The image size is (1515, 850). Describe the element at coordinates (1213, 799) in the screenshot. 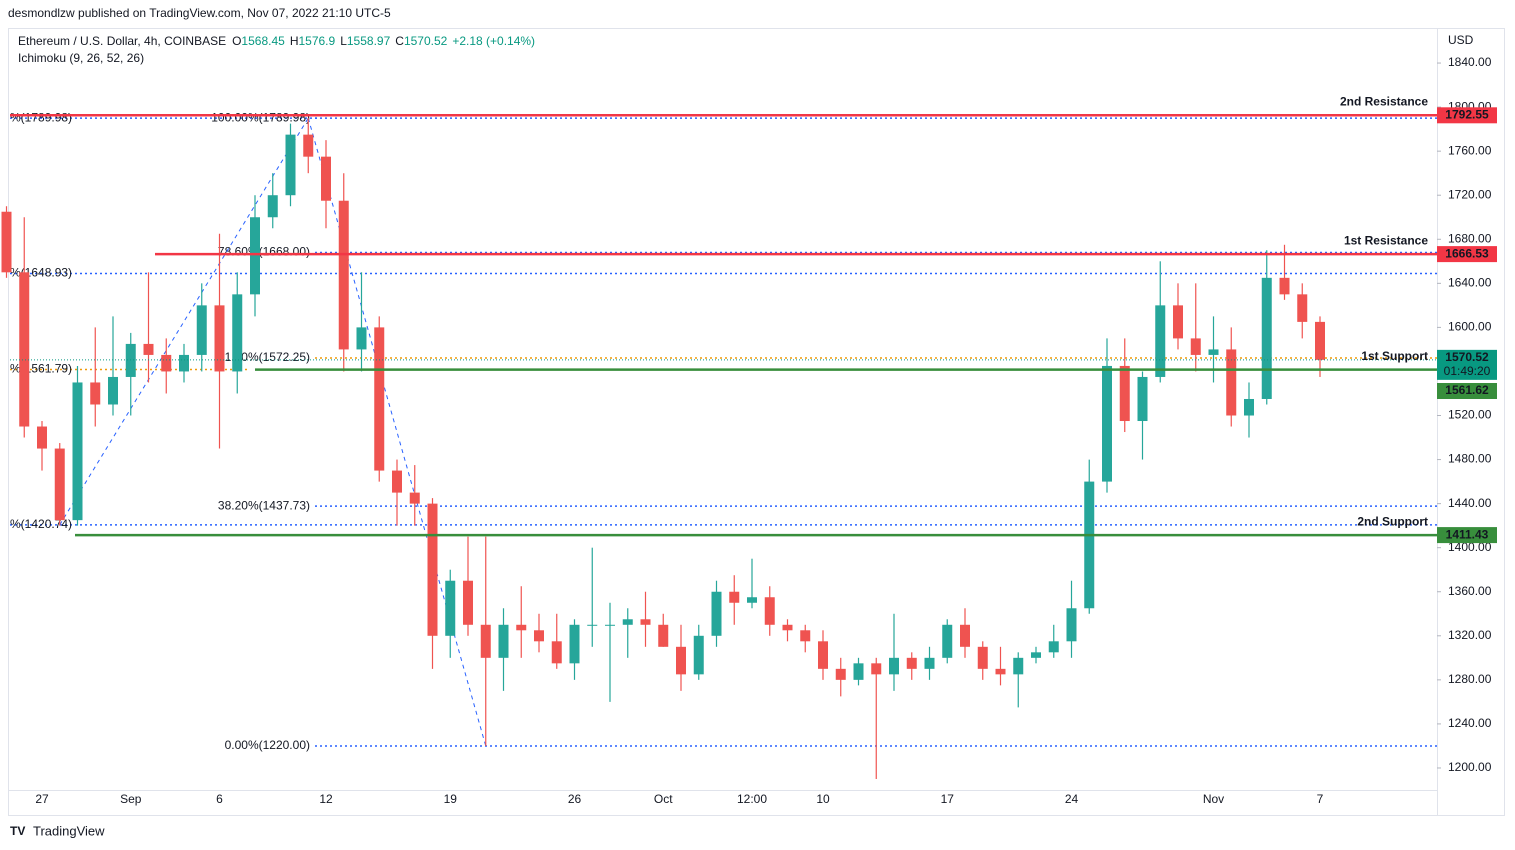

I see `x-tick-label: Nov` at that location.